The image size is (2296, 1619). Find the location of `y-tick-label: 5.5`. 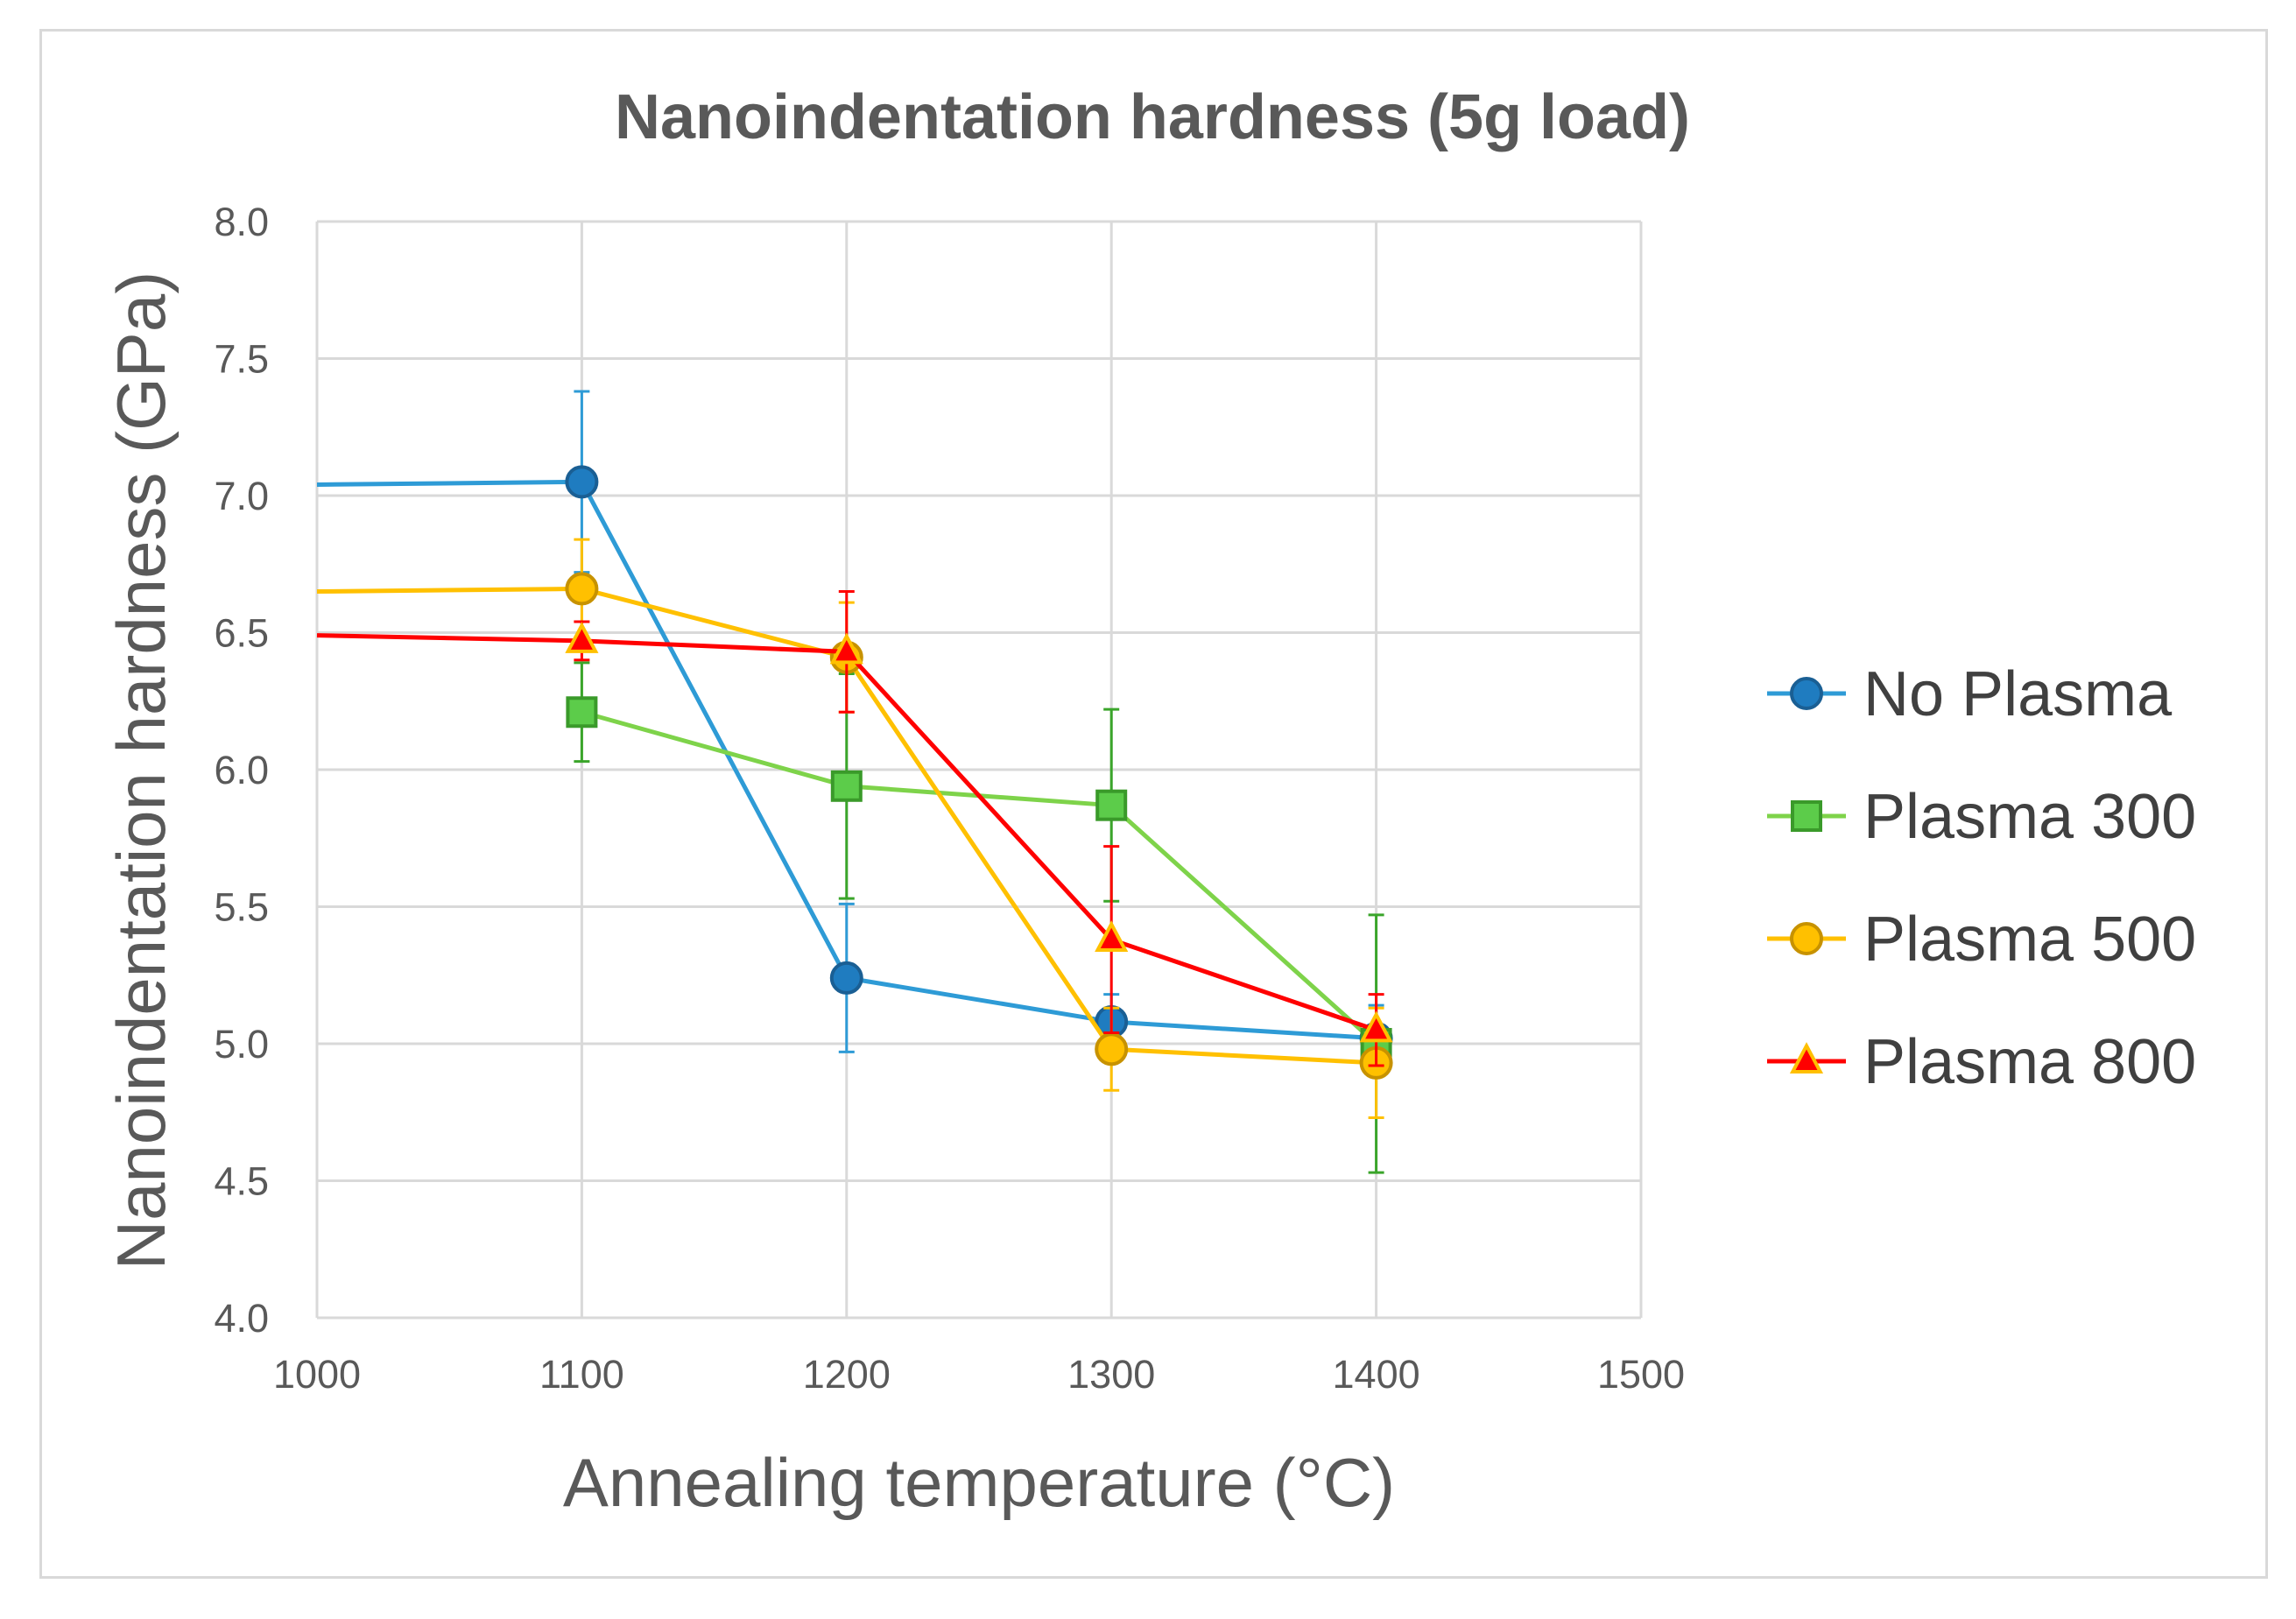

y-tick-label: 5.5 is located at coordinates (241, 907).